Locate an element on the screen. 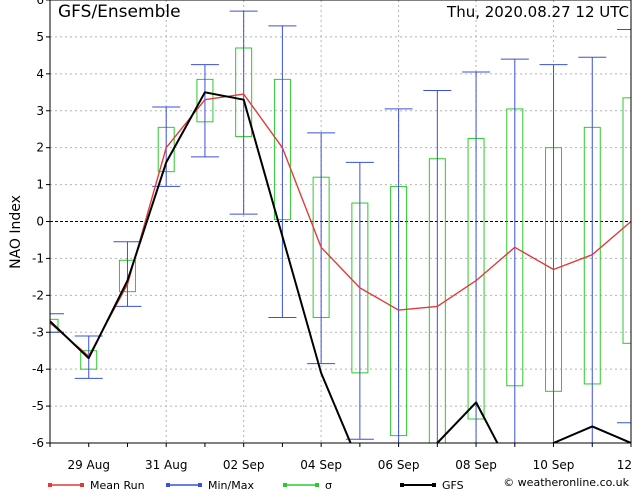 This screenshot has width=634, height=490. credit: © weatheronline.co.uk is located at coordinates (566, 482).